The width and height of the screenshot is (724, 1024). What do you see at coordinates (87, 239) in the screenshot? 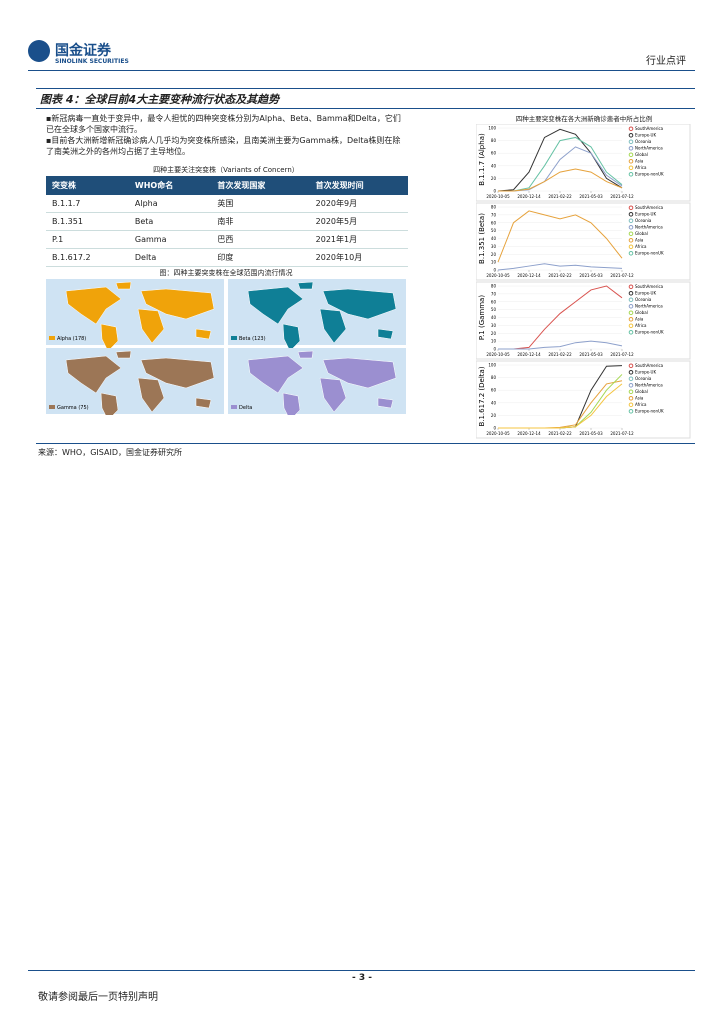
I see `table-cell: P.1` at bounding box center [87, 239].